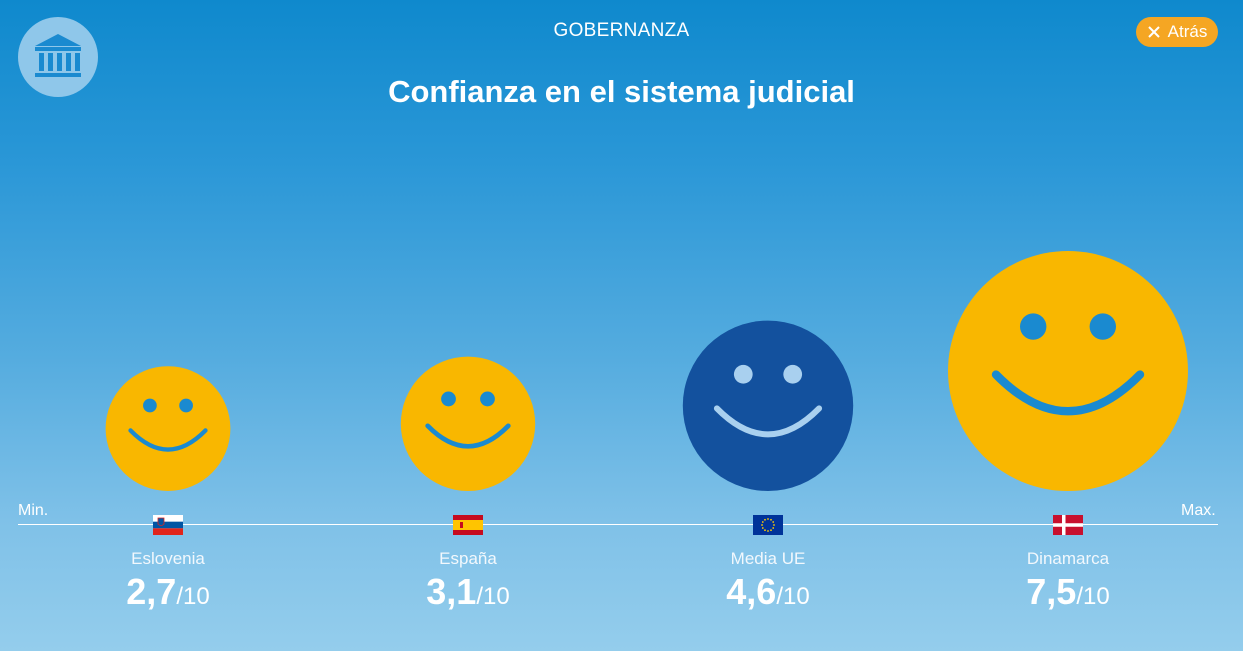 This screenshot has width=1243, height=651. What do you see at coordinates (1068, 525) in the screenshot?
I see `denmark-flag` at bounding box center [1068, 525].